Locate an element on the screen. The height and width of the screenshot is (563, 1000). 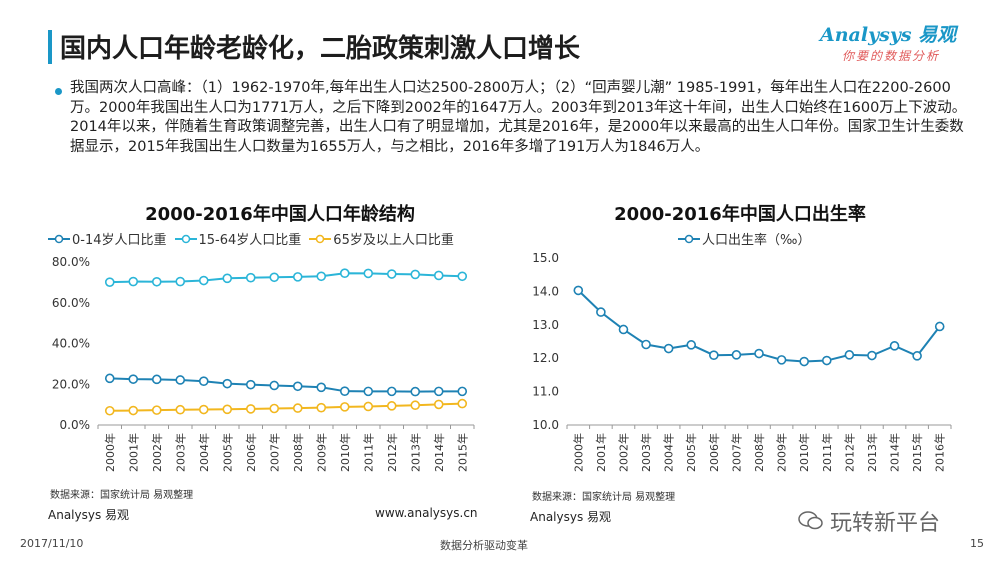
analysys-logo: Analysys 易观 你要的数据分析 is located at coordinates (895, 45).